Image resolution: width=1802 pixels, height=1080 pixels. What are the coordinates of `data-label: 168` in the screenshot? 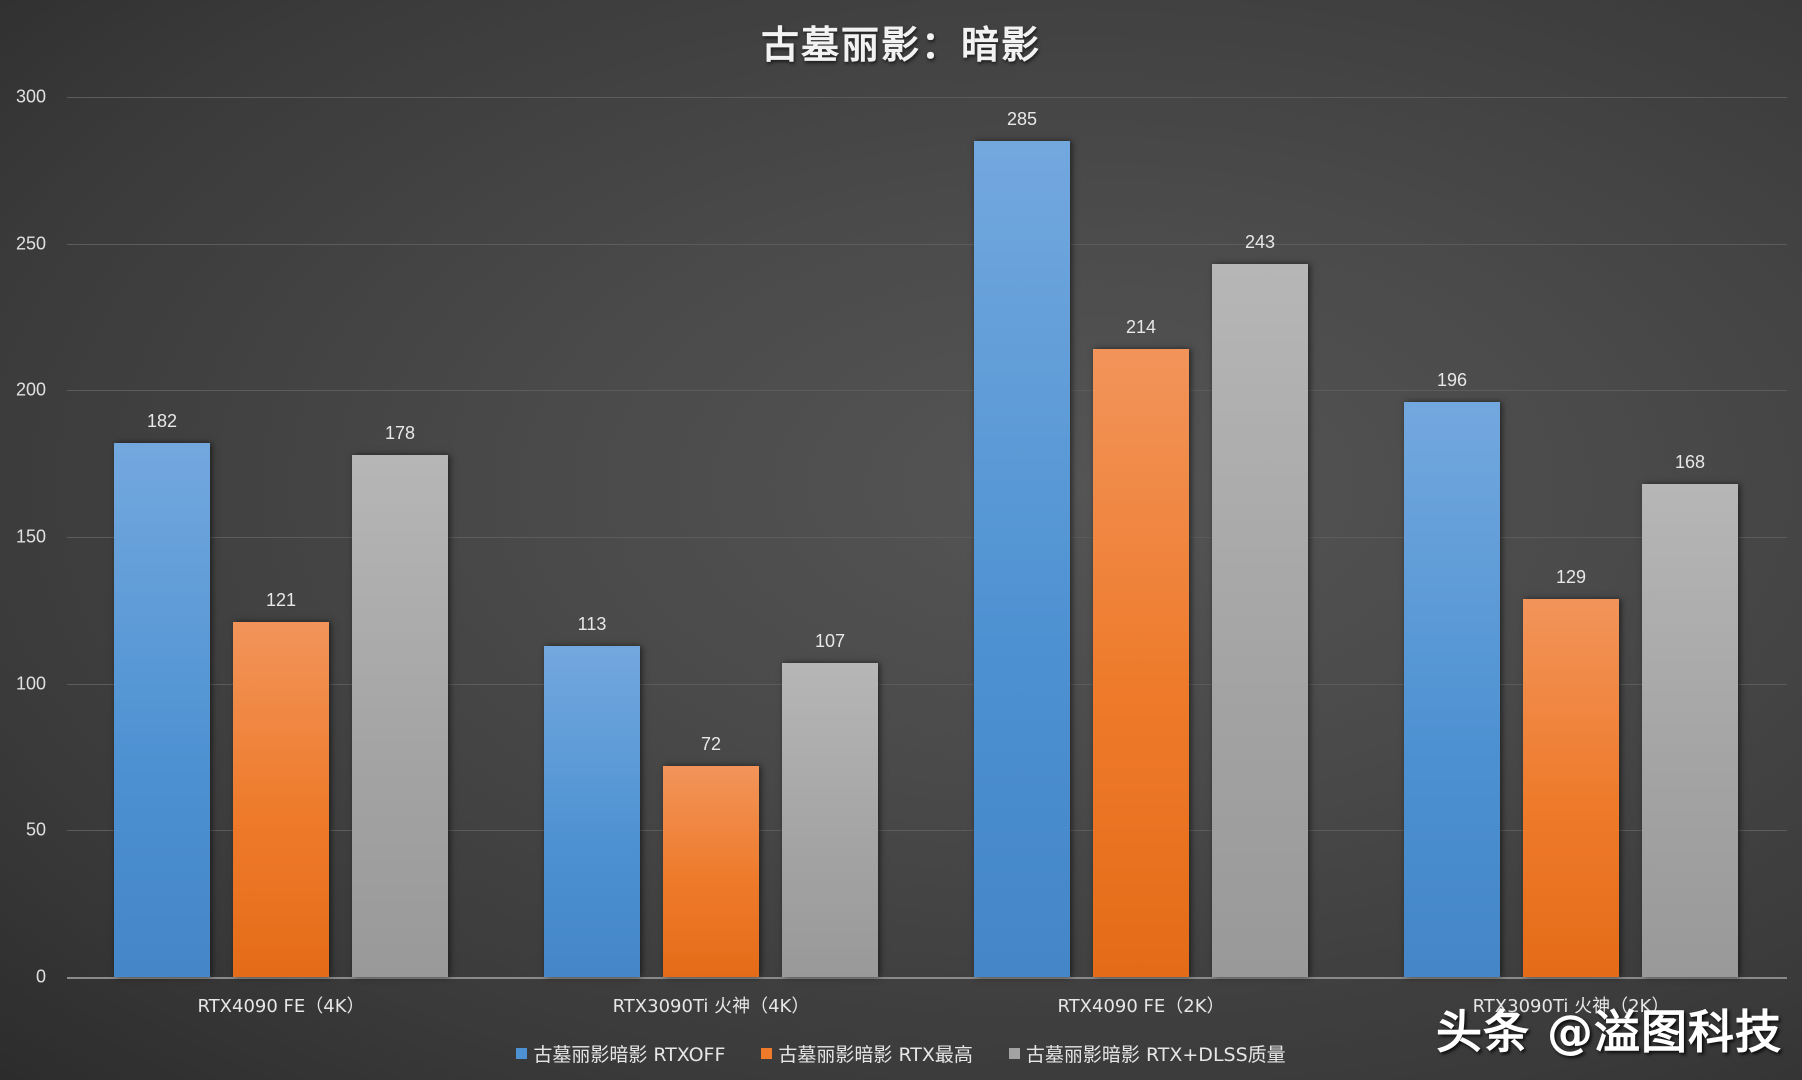 It's located at (1690, 462).